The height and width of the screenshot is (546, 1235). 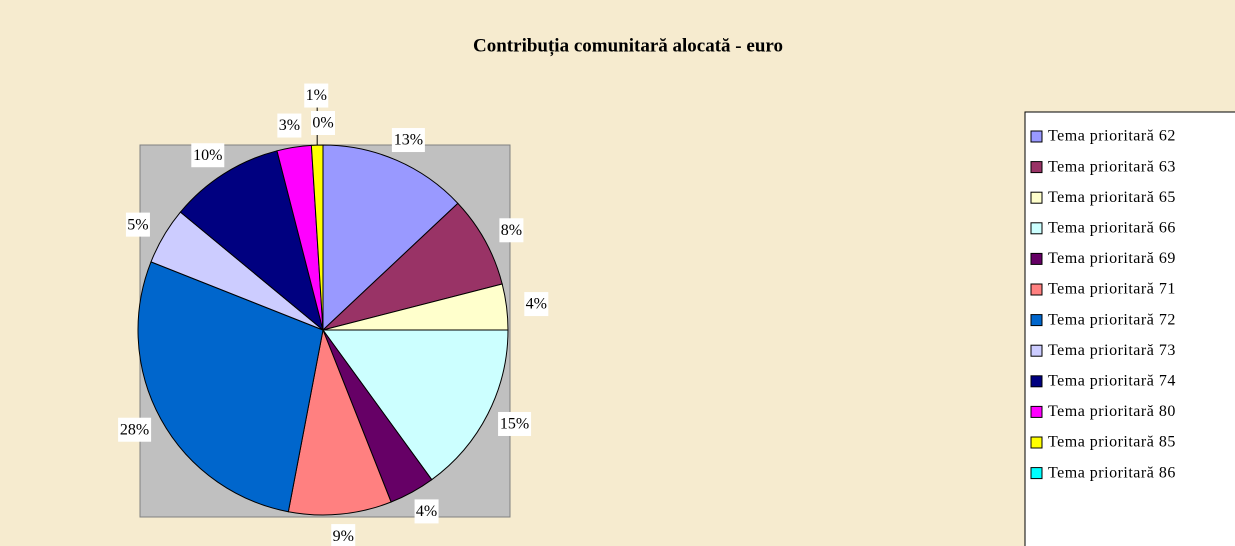 I want to click on data-label: 5%, so click(x=137, y=224).